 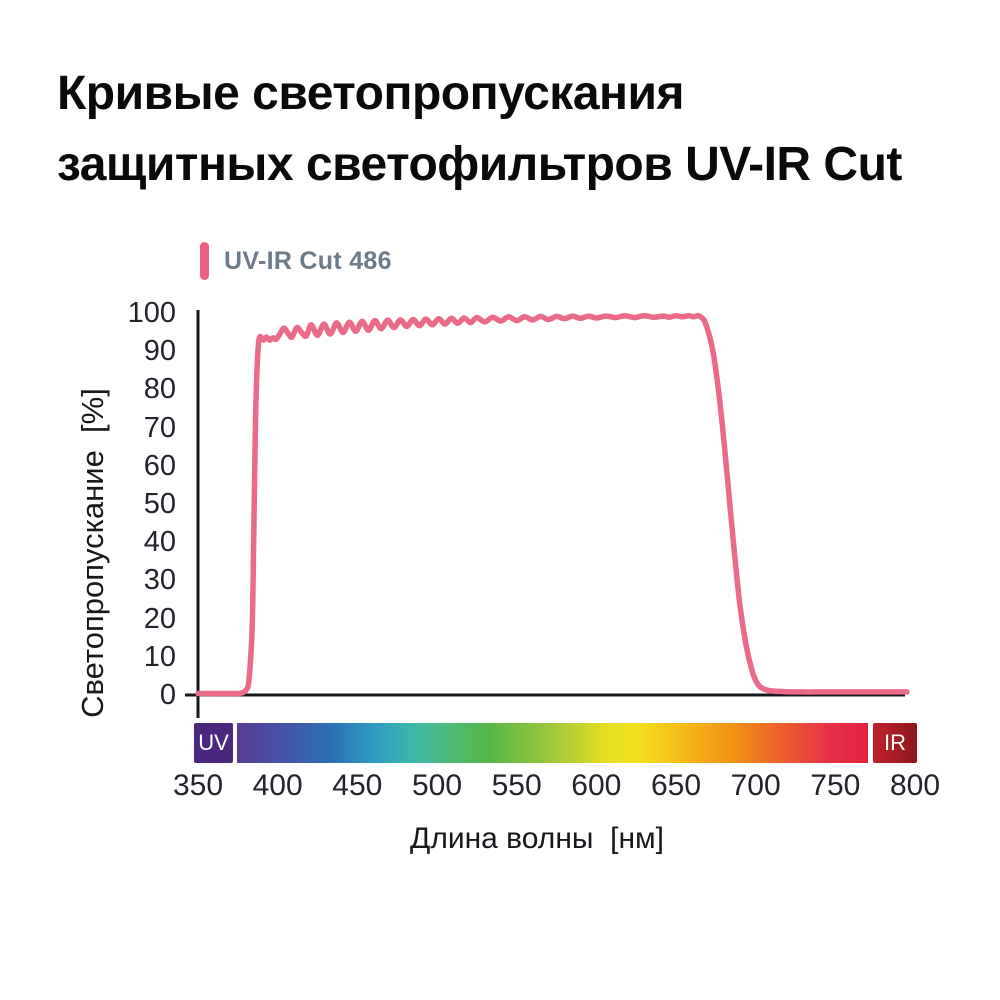 I want to click on visible-spectrum-gradient, so click(x=552, y=743).